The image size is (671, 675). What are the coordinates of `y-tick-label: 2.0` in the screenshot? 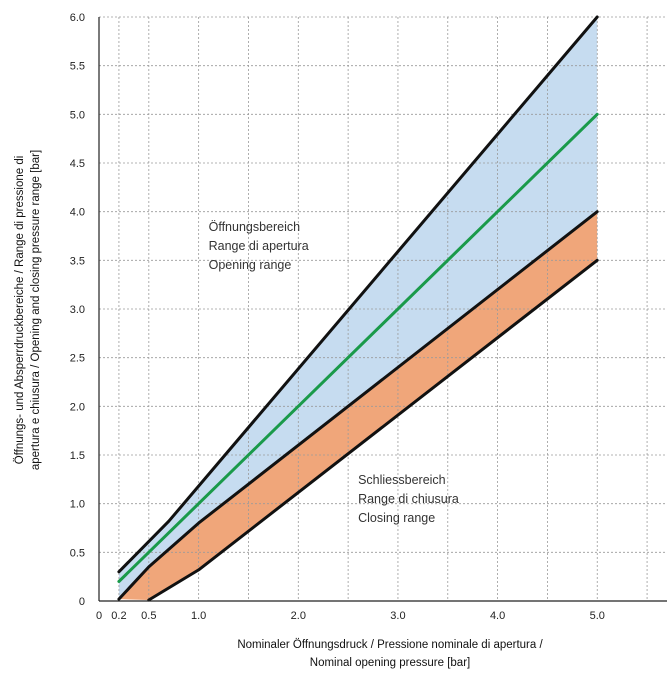 It's located at (77, 407).